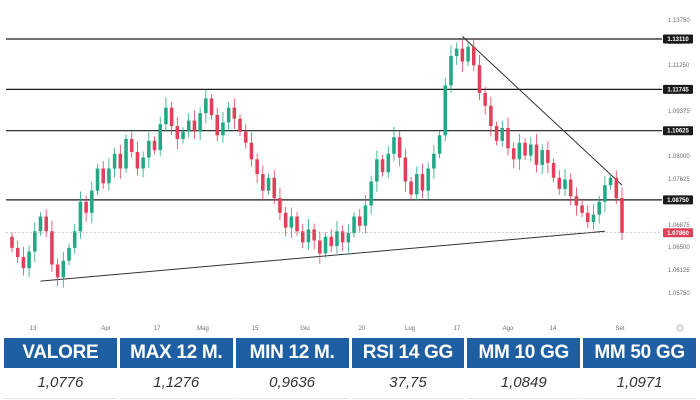  I want to click on stat-column-max-12m: MAX 12 M. 1,1276, so click(176, 368).